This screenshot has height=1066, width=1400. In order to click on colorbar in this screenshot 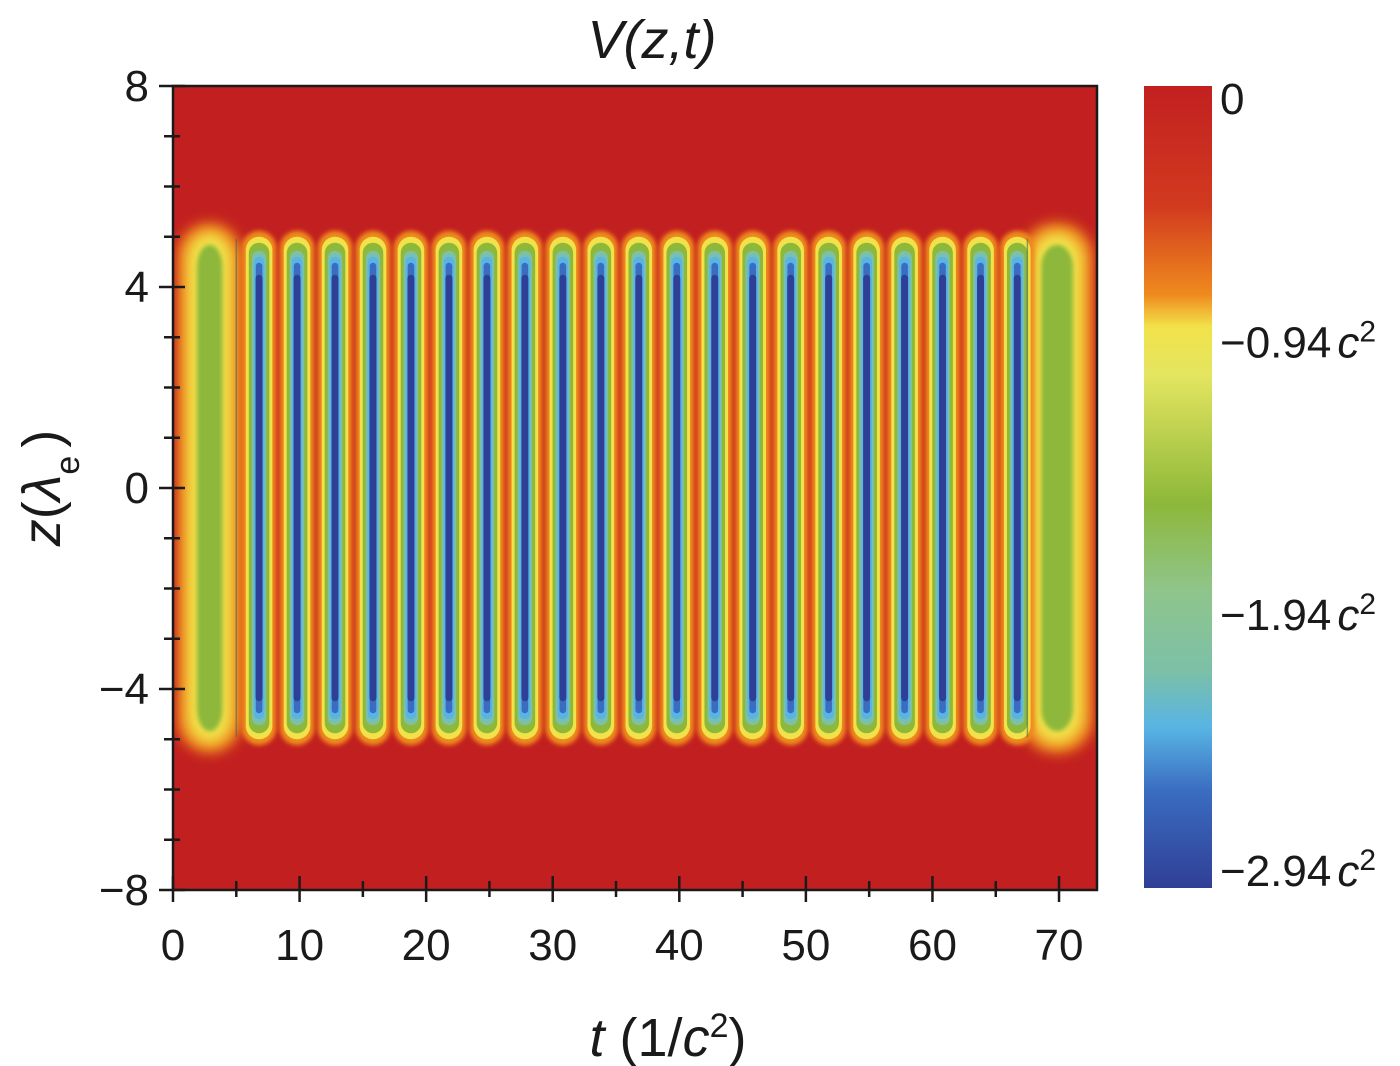, I will do `click(1178, 487)`.